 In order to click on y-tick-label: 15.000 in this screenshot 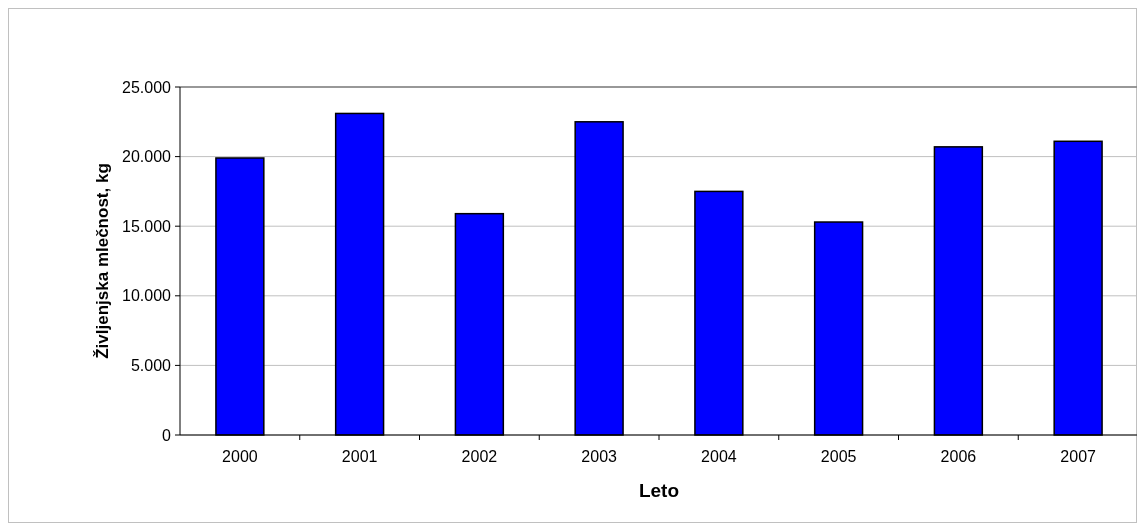, I will do `click(147, 226)`.